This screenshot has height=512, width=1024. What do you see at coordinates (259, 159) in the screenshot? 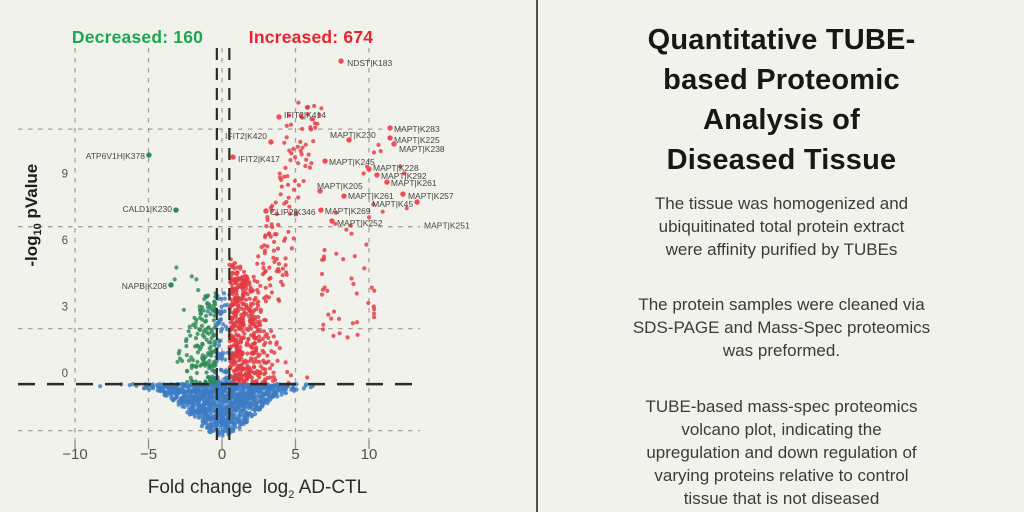
I see `protein-label: IFIT2|K417` at bounding box center [259, 159].